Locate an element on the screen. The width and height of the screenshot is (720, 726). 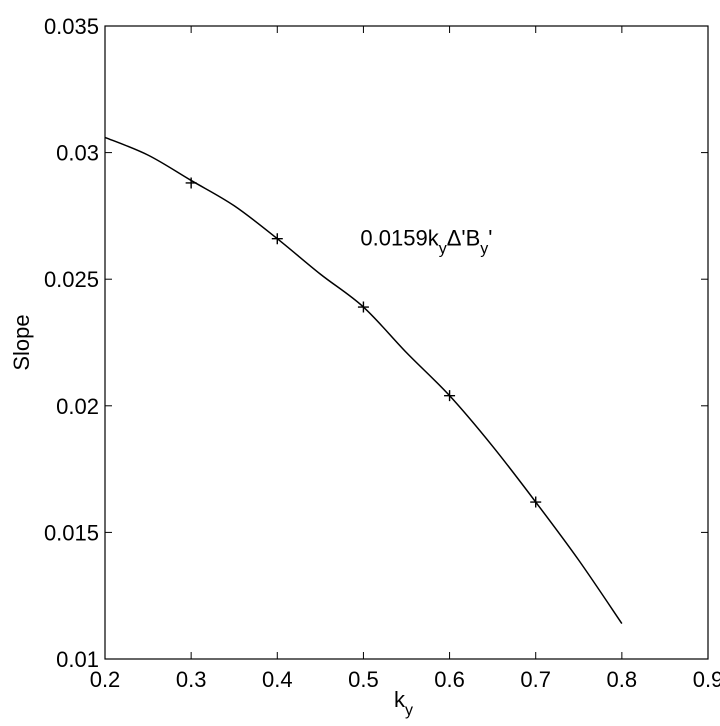
x-tick-label: 0.3 is located at coordinates (191, 679).